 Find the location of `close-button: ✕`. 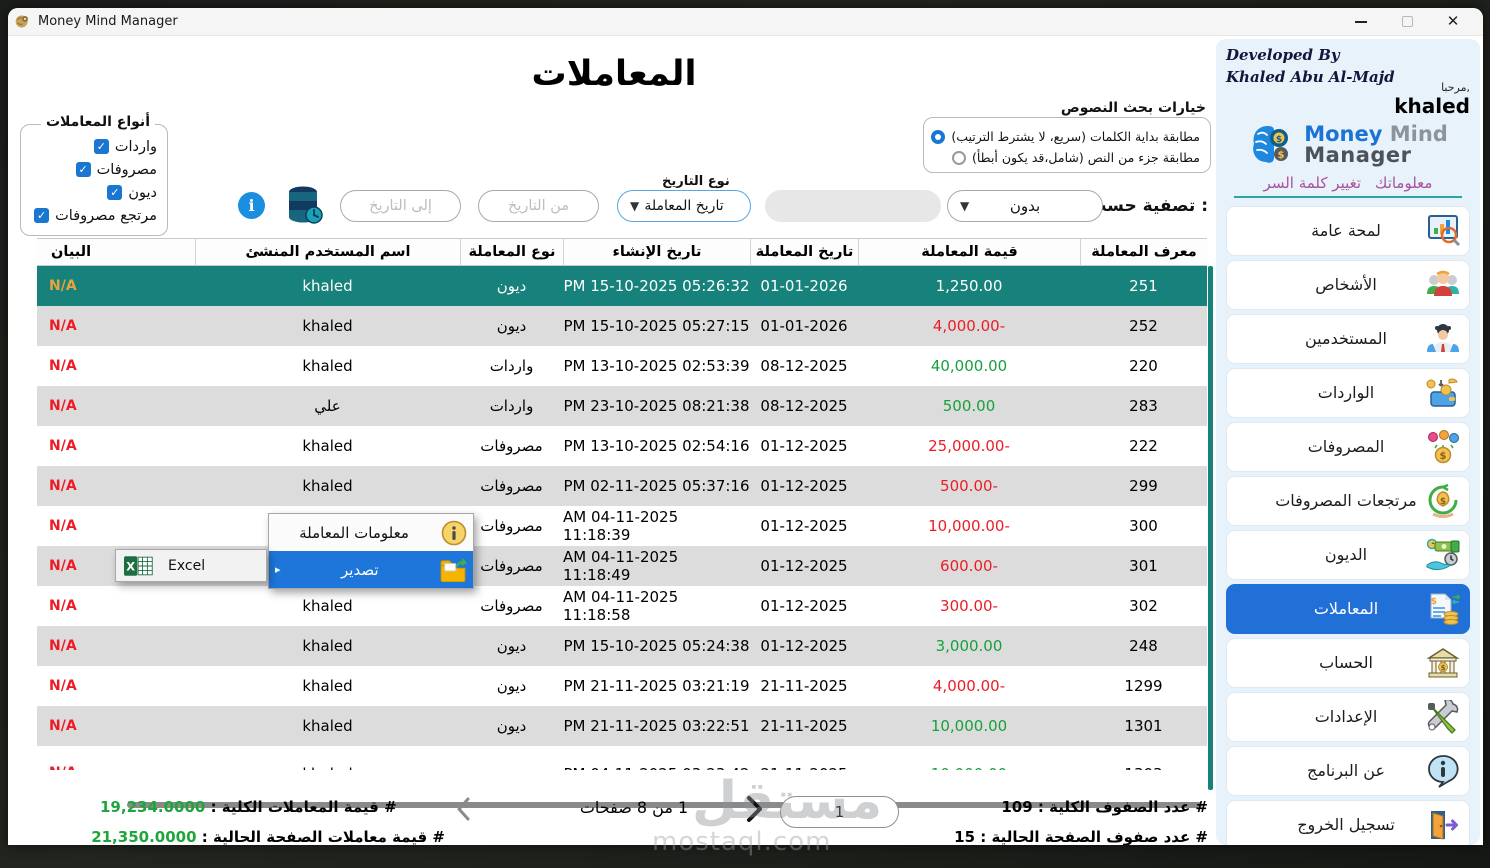

close-button: ✕ is located at coordinates (1453, 21).